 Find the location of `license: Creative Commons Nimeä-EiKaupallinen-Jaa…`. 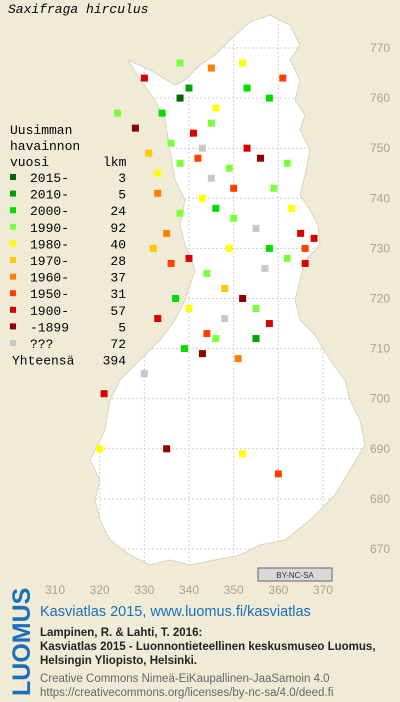

license: Creative Commons Nimeä-EiKaupallinen-Jaa… is located at coordinates (185, 679).